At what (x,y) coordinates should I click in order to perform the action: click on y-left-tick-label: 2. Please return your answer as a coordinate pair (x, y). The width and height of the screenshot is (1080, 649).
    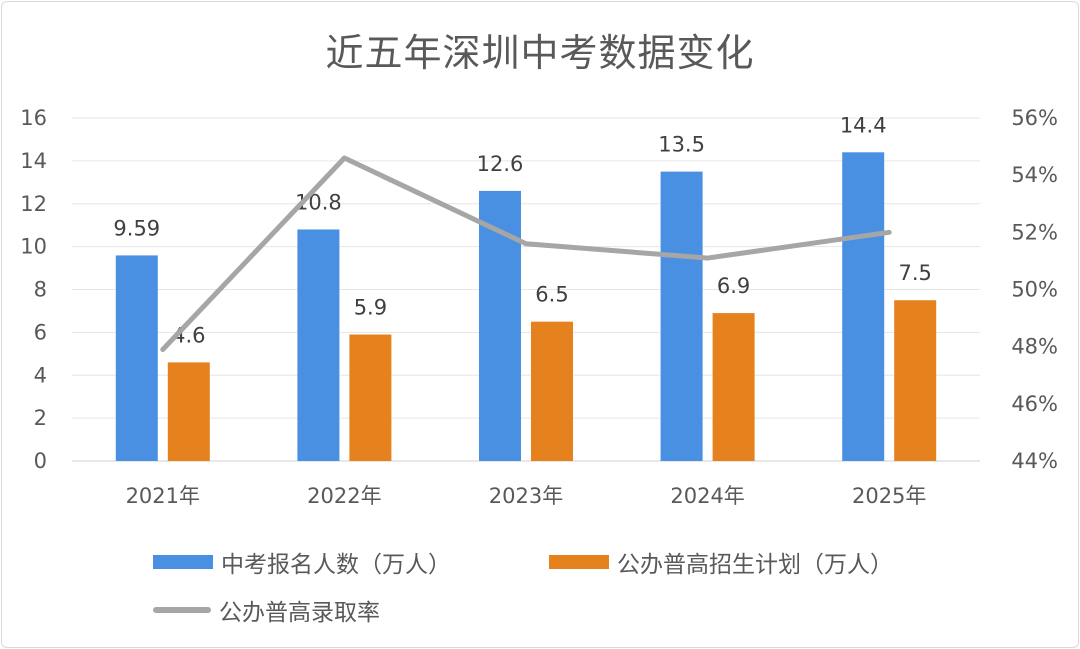
    Looking at the image, I should click on (40, 418).